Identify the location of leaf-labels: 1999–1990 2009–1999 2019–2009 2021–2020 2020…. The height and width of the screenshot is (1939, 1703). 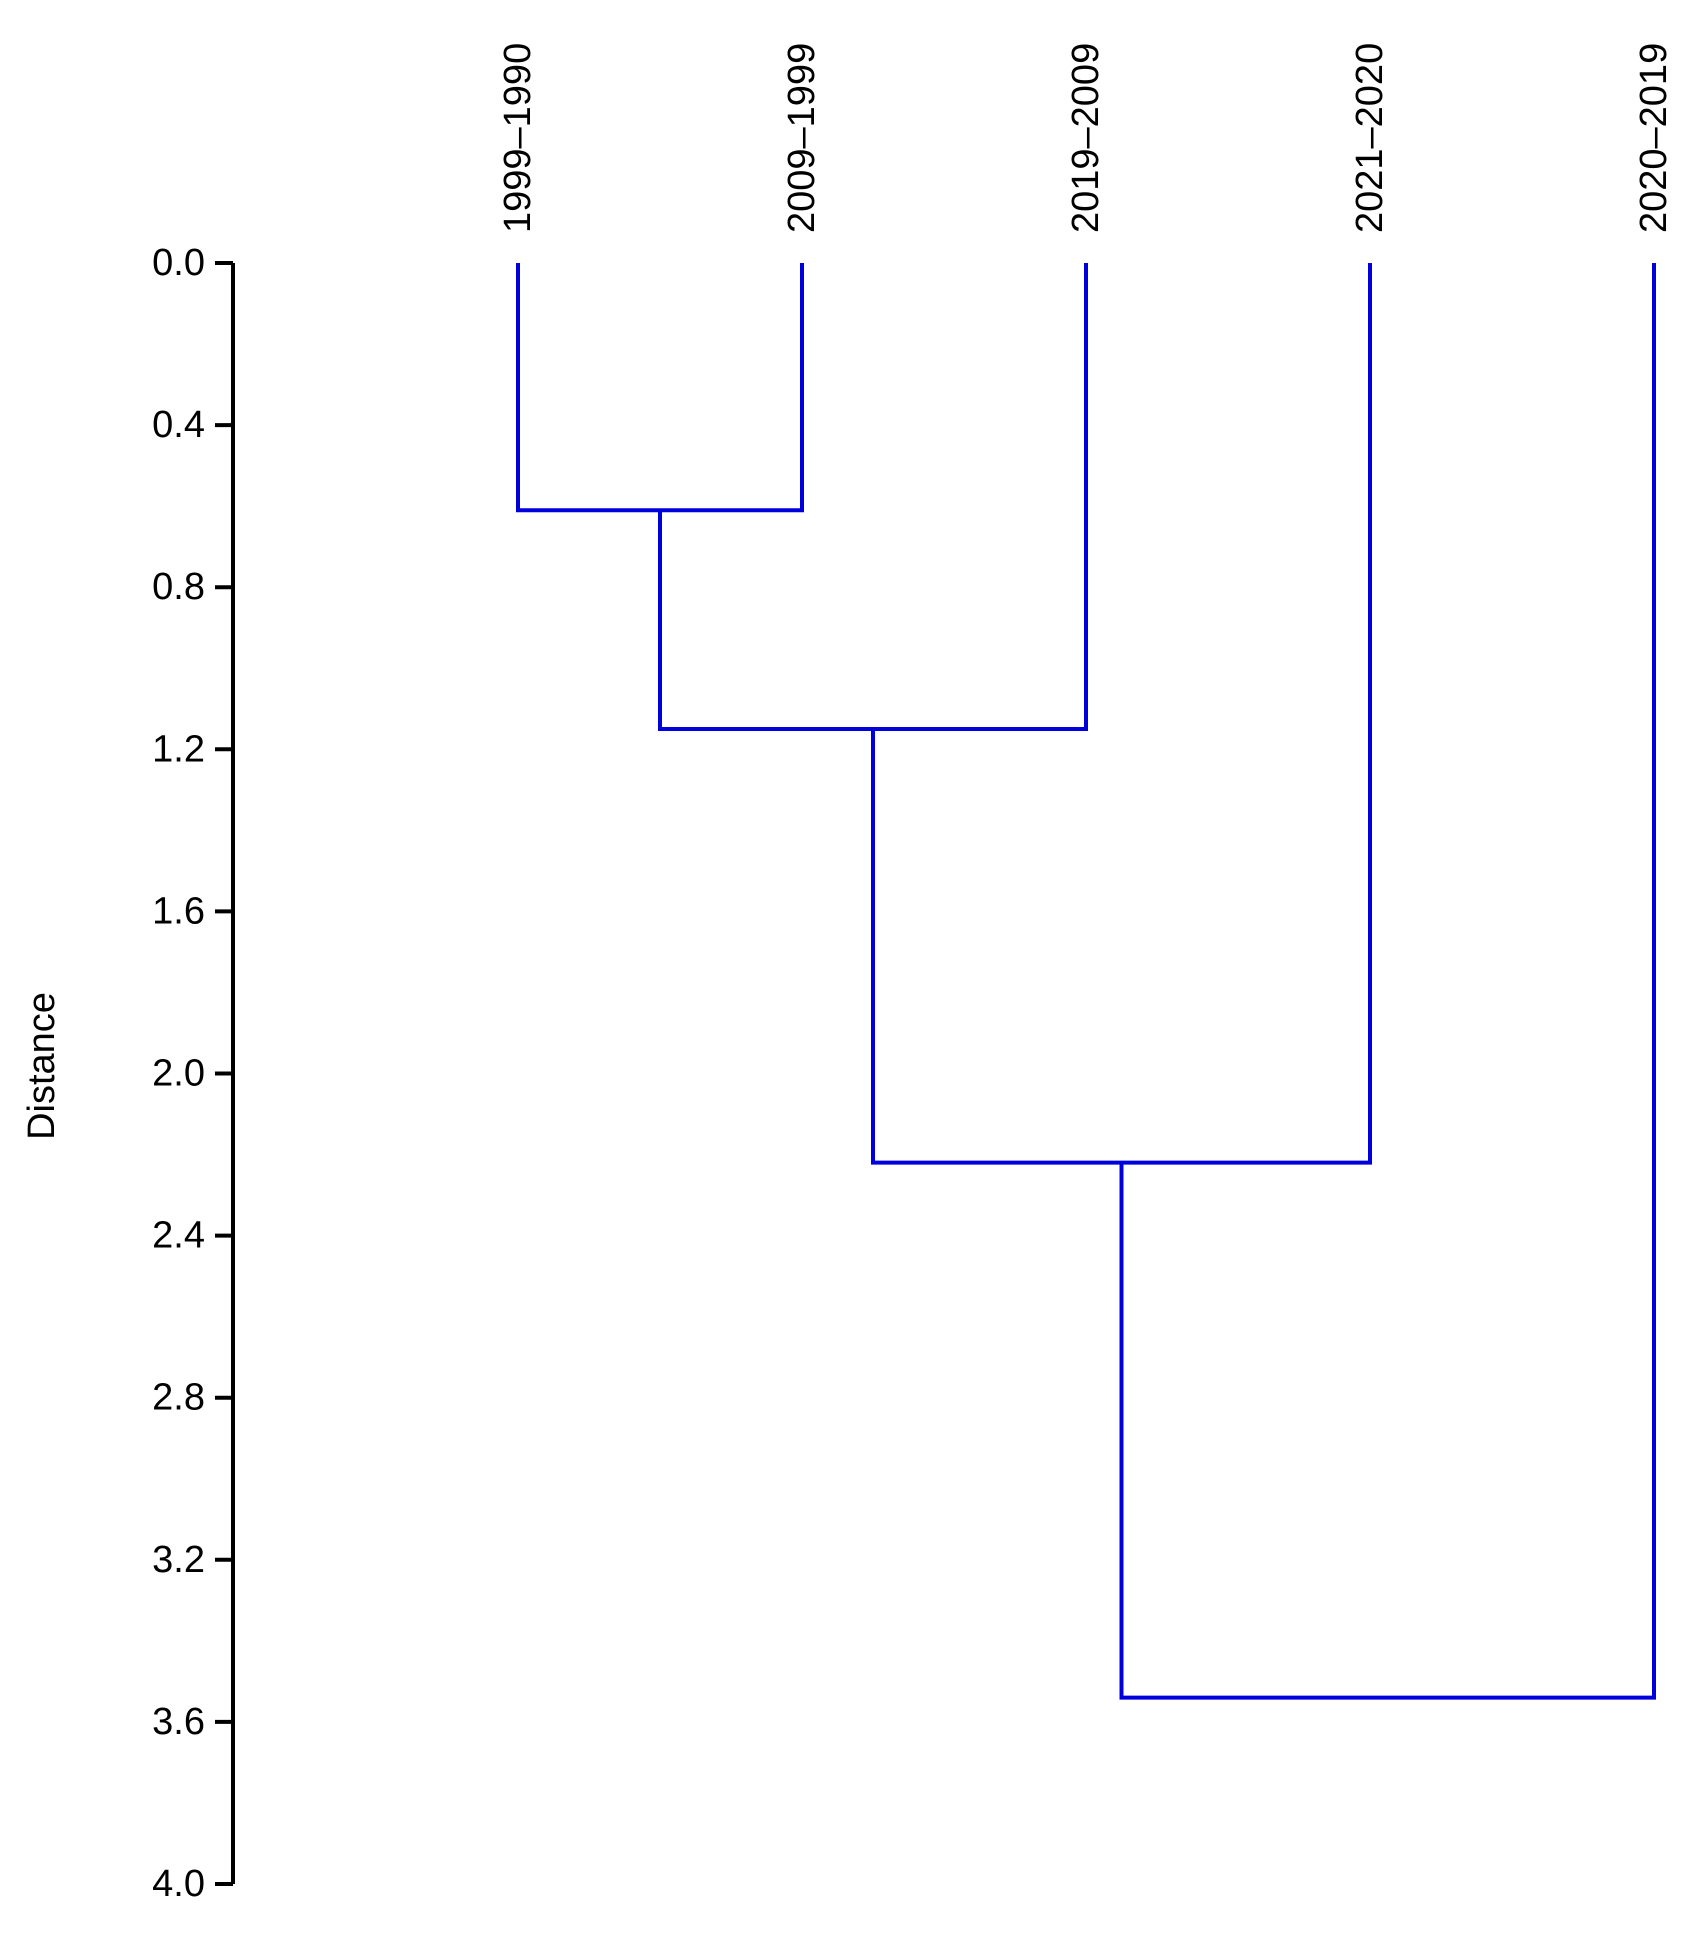
(1086, 138).